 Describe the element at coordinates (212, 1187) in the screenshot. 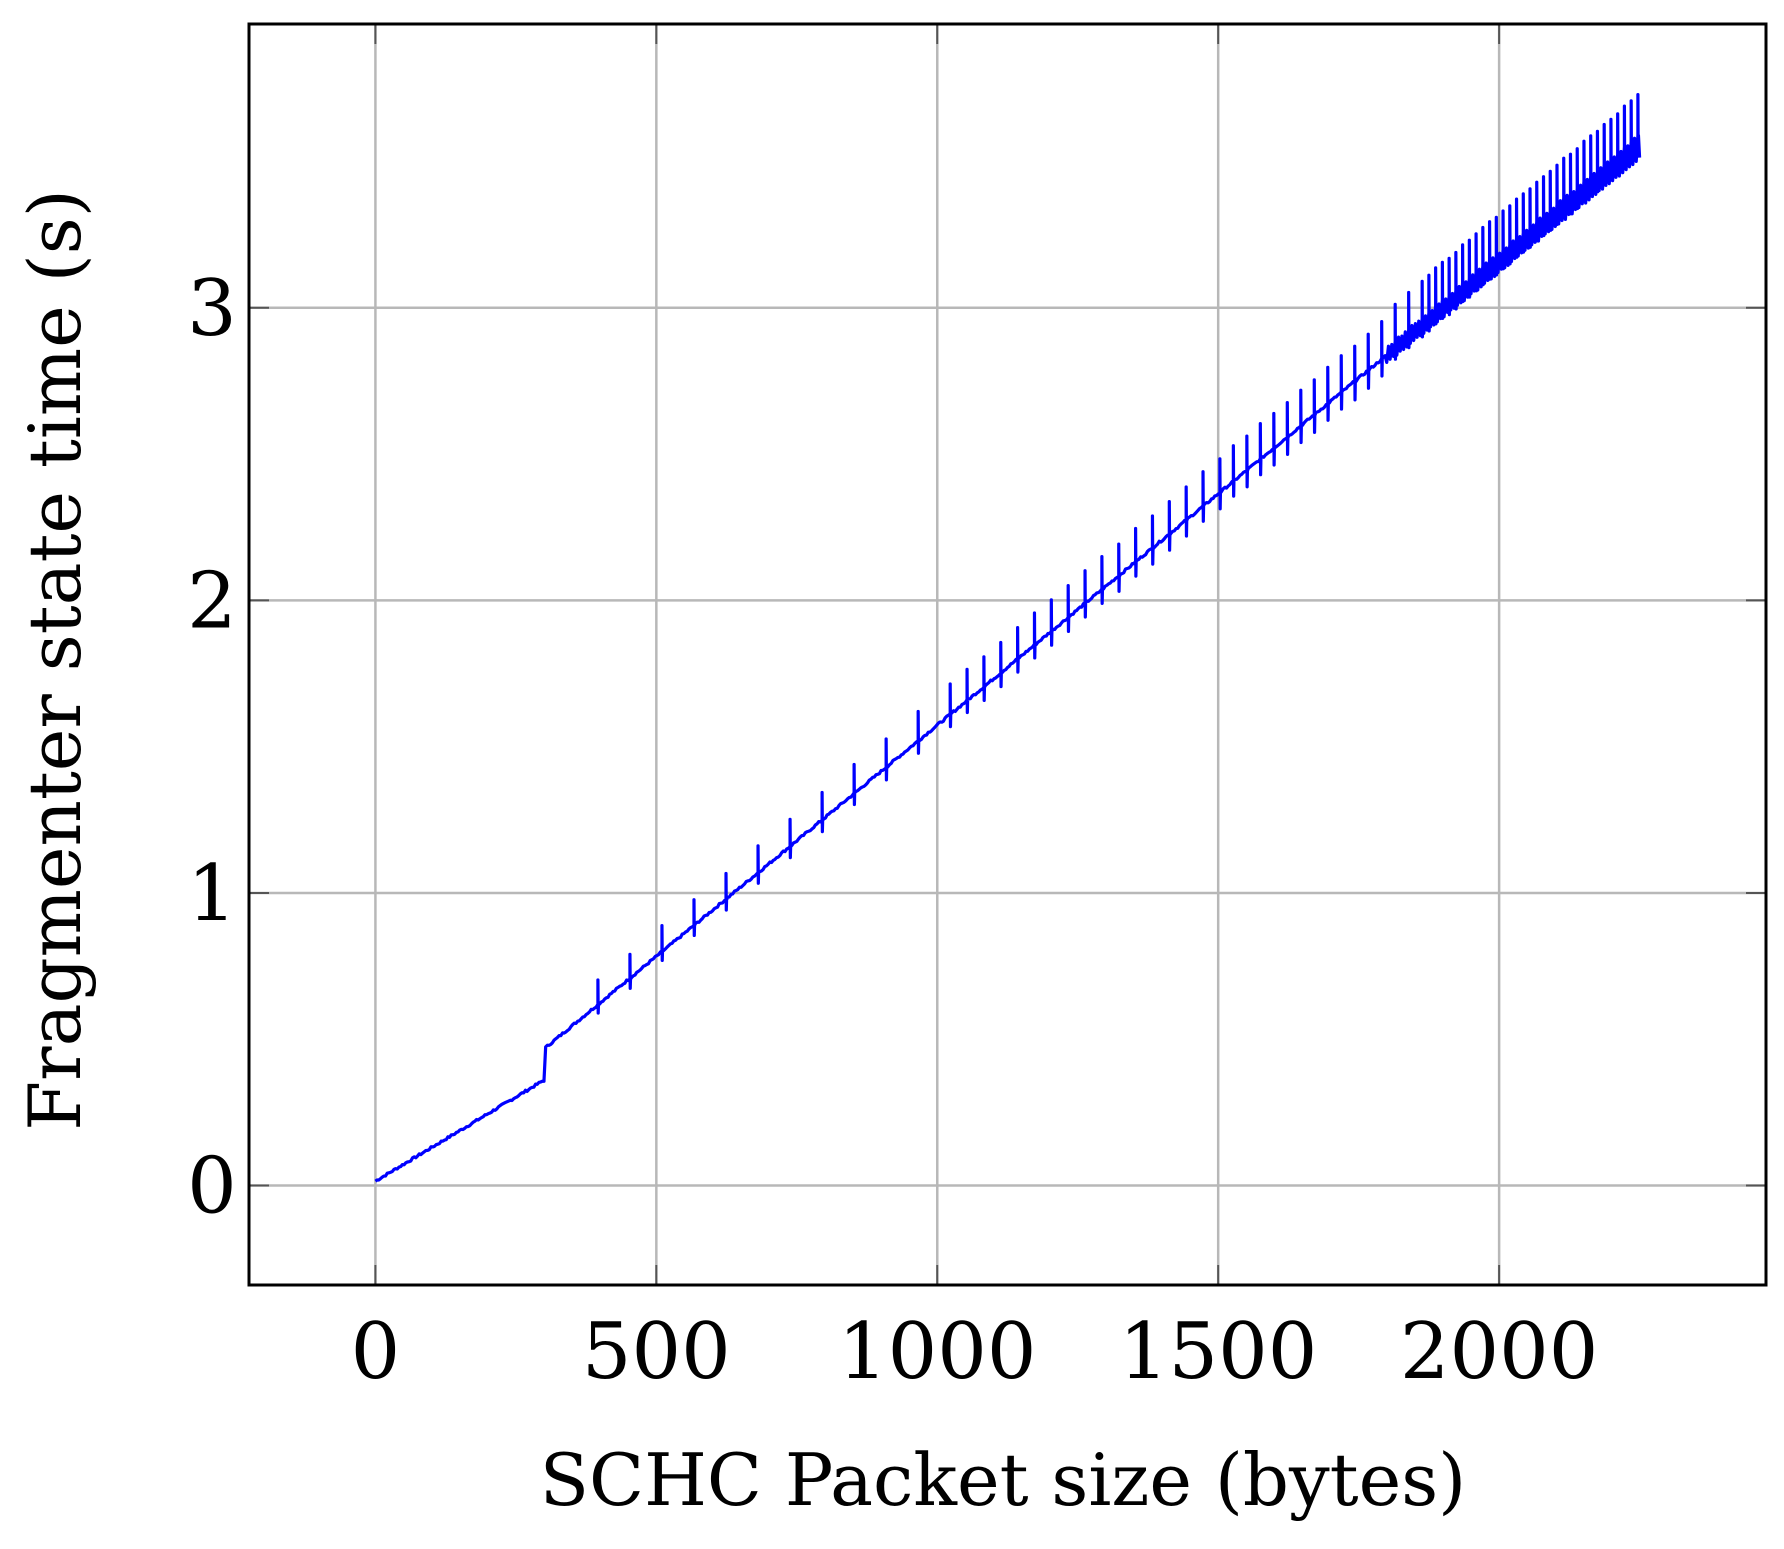

I see `y-tick-label: 0` at that location.